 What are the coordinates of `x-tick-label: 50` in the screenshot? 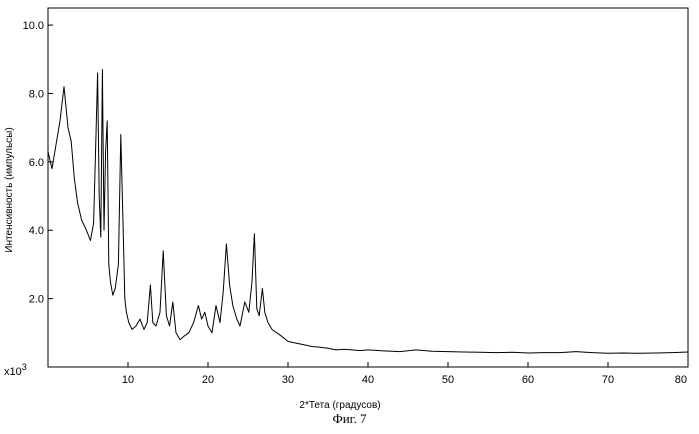 It's located at (448, 380).